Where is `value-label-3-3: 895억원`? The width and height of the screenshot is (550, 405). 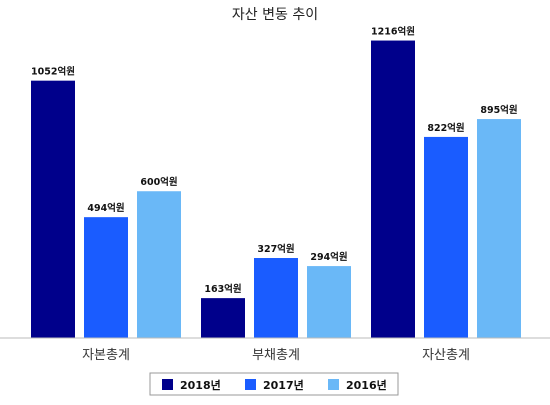 value-label-3-3: 895억원 is located at coordinates (498, 110).